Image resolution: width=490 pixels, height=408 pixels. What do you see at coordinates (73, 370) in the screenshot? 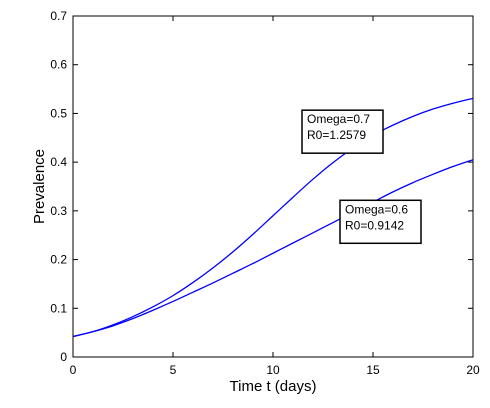
I see `x-tick-label: 0` at bounding box center [73, 370].